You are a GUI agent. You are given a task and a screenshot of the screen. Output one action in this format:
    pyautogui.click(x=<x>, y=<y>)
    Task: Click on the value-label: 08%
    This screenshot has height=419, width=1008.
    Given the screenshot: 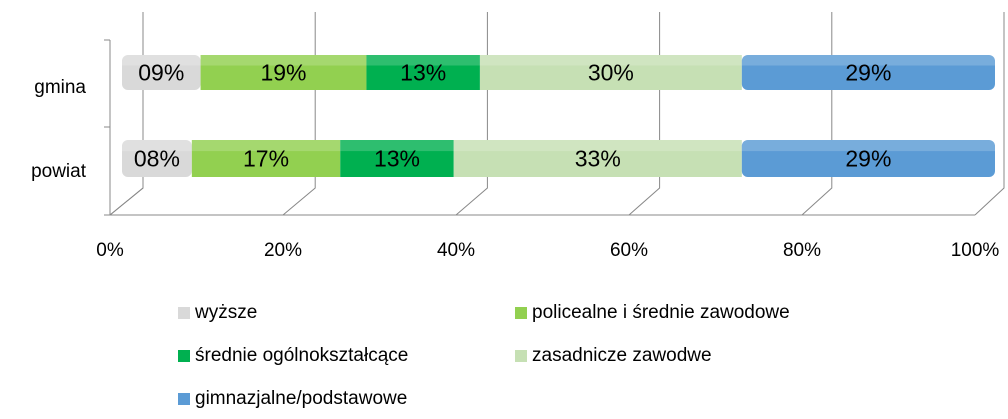 What is the action you would take?
    pyautogui.click(x=157, y=159)
    